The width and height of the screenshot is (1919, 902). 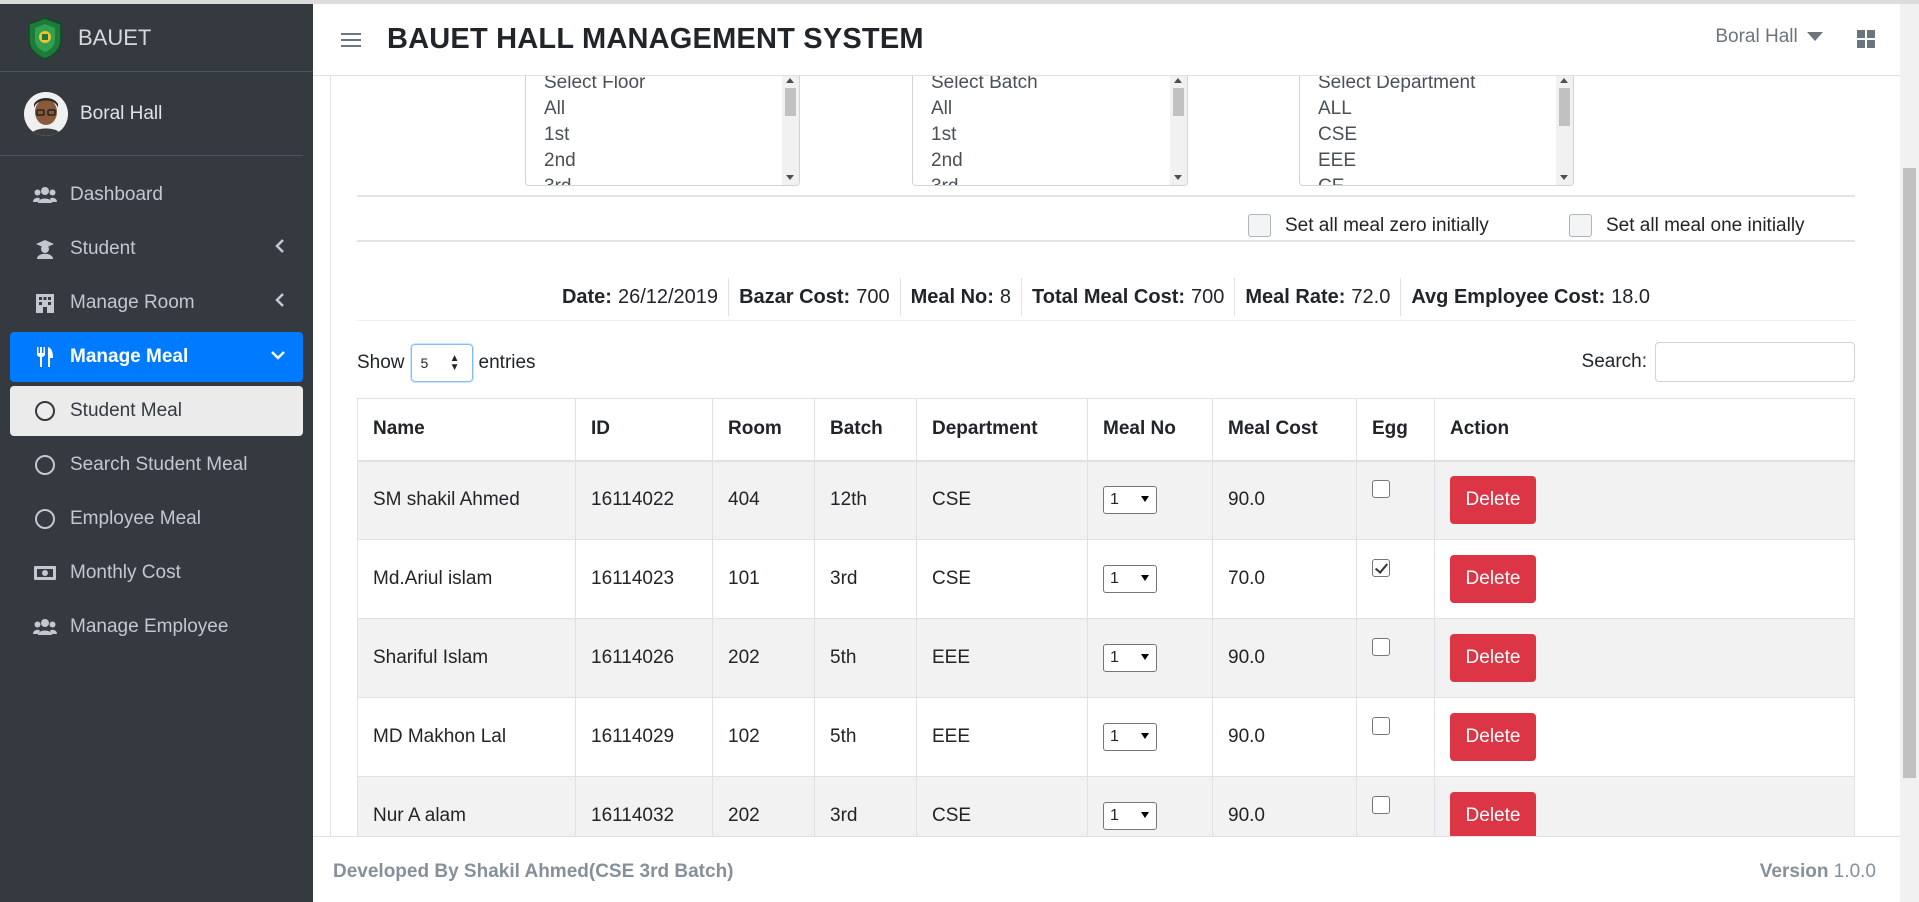 What do you see at coordinates (1127, 297) in the screenshot?
I see `stat-total-meal-cost: Total Meal Cost: 700` at bounding box center [1127, 297].